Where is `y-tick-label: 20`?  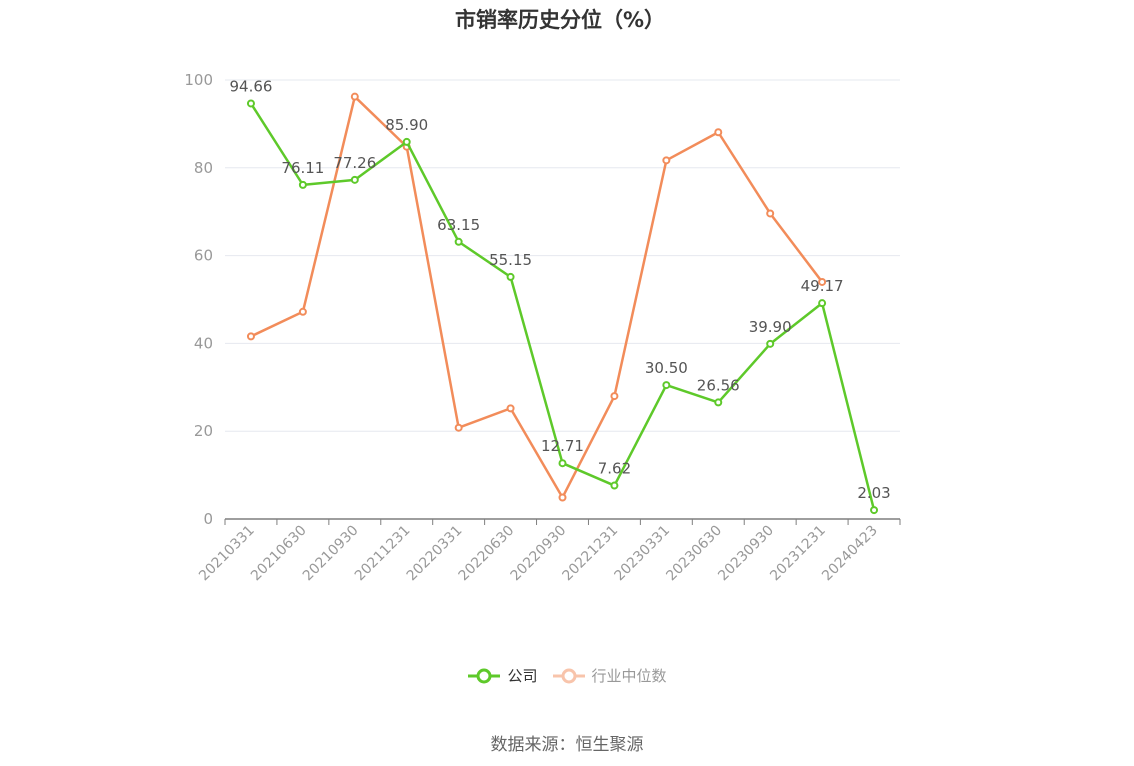
y-tick-label: 20 is located at coordinates (203, 431).